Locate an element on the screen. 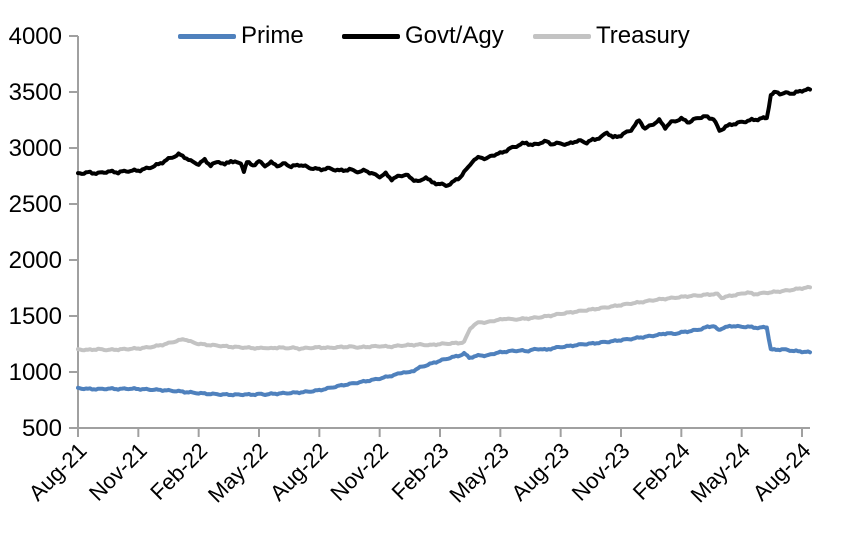 This screenshot has height=538, width=852. legend-item-treasury: Treasury is located at coordinates (611, 36).